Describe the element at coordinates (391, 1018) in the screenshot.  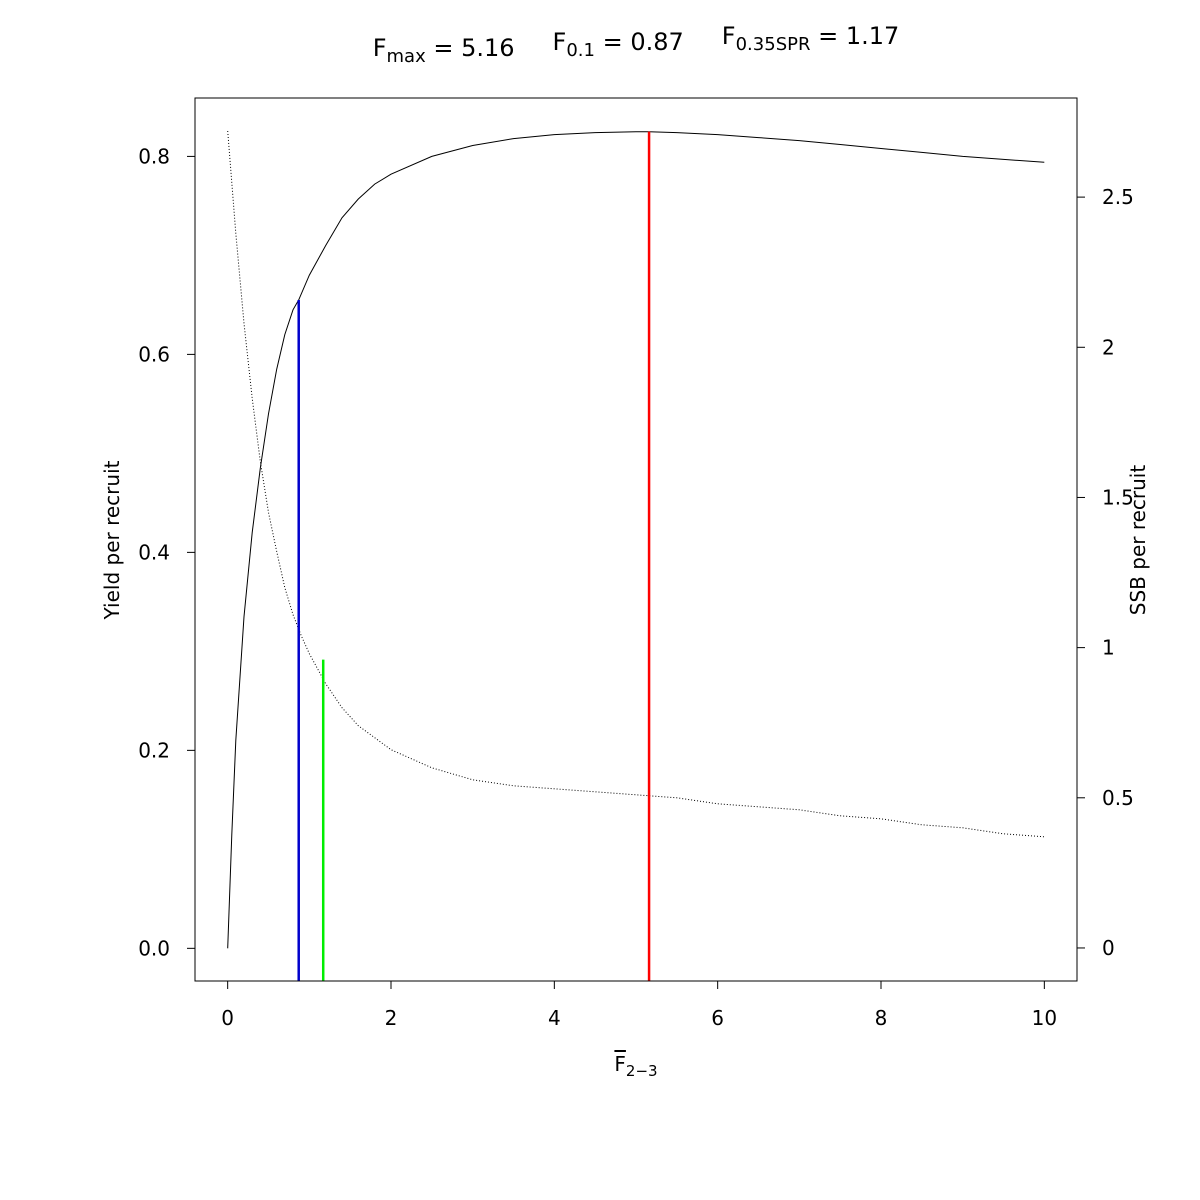
I see `x-tick-label: 2` at that location.